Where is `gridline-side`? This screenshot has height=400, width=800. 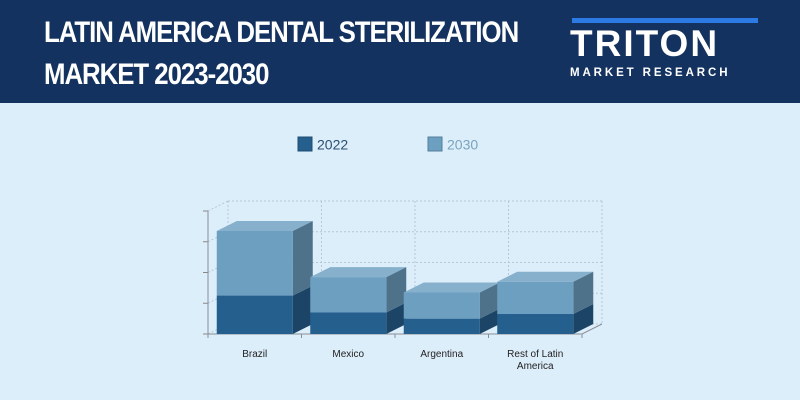 gridline-side is located at coordinates (218, 206).